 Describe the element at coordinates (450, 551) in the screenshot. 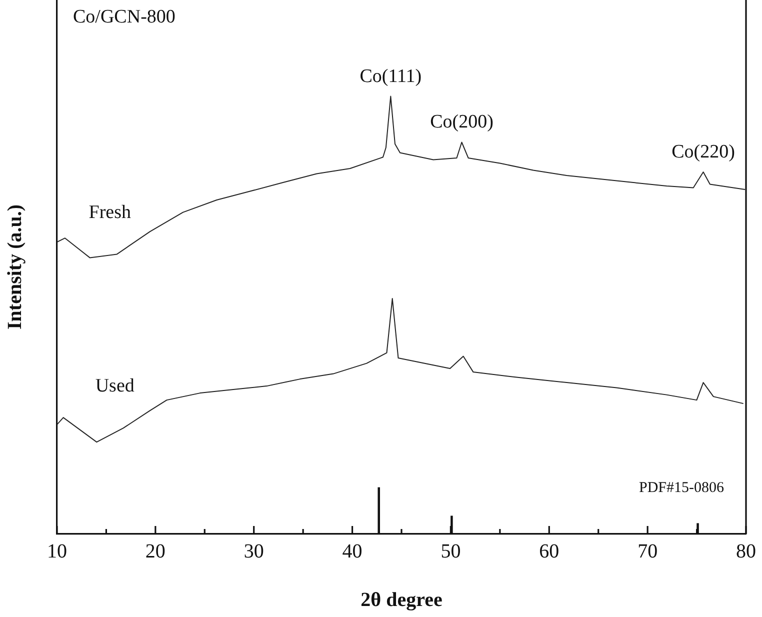

I see `x-tick-label: 50` at that location.